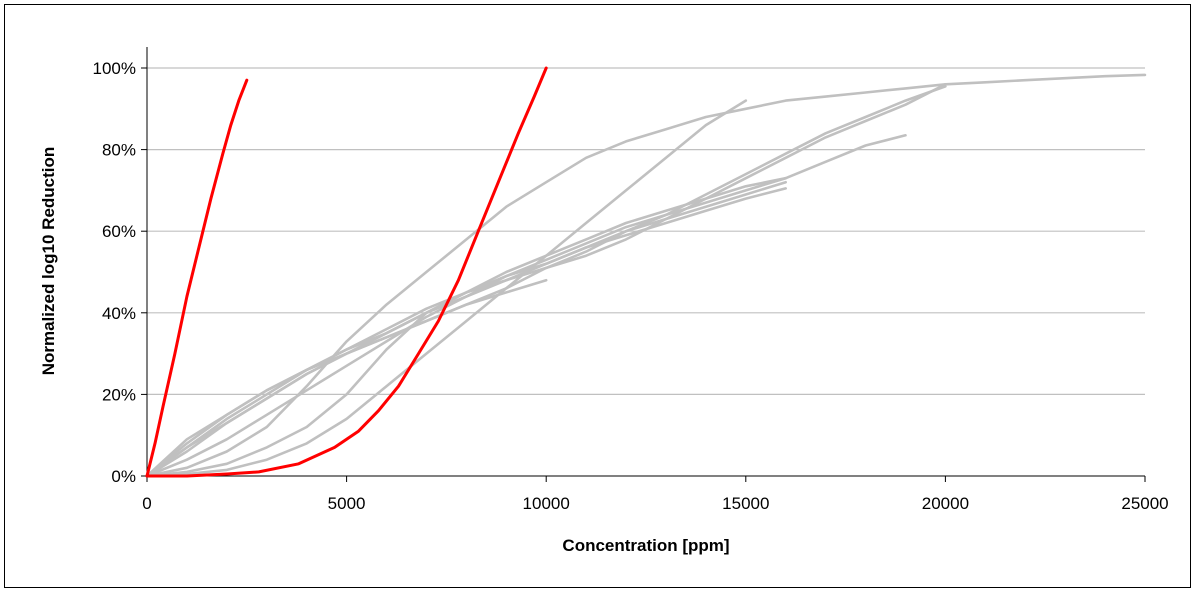 The image size is (1197, 593). What do you see at coordinates (114, 68) in the screenshot?
I see `y-tick-label: 100%` at bounding box center [114, 68].